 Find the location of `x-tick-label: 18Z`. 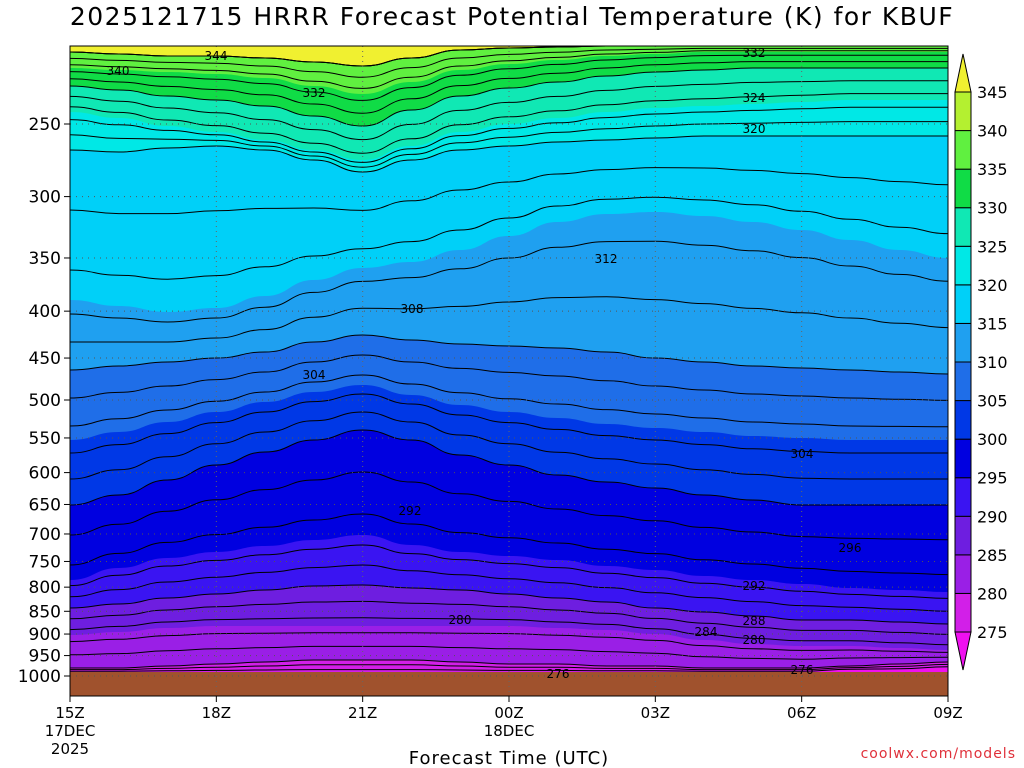

x-tick-label: 18Z is located at coordinates (216, 713).